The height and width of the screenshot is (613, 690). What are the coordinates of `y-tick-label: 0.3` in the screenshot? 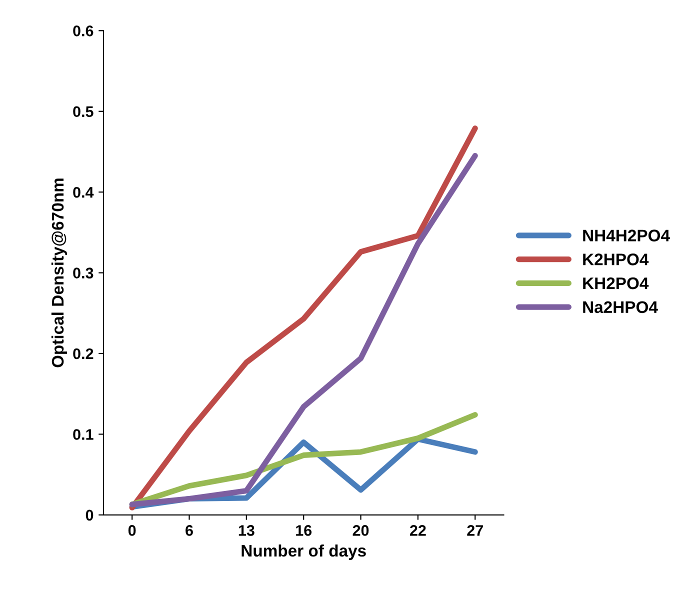 It's located at (83, 273).